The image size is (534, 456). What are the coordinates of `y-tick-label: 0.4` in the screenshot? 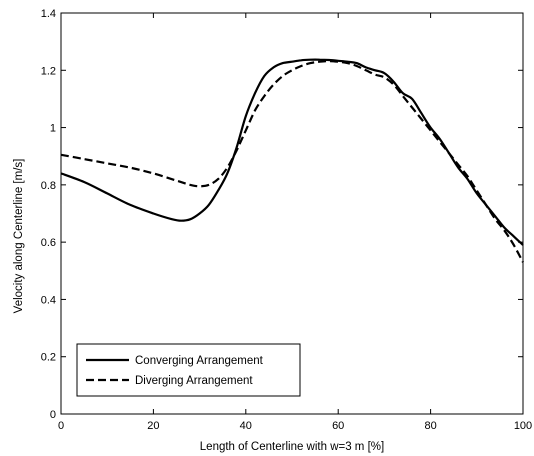 It's located at (48, 300).